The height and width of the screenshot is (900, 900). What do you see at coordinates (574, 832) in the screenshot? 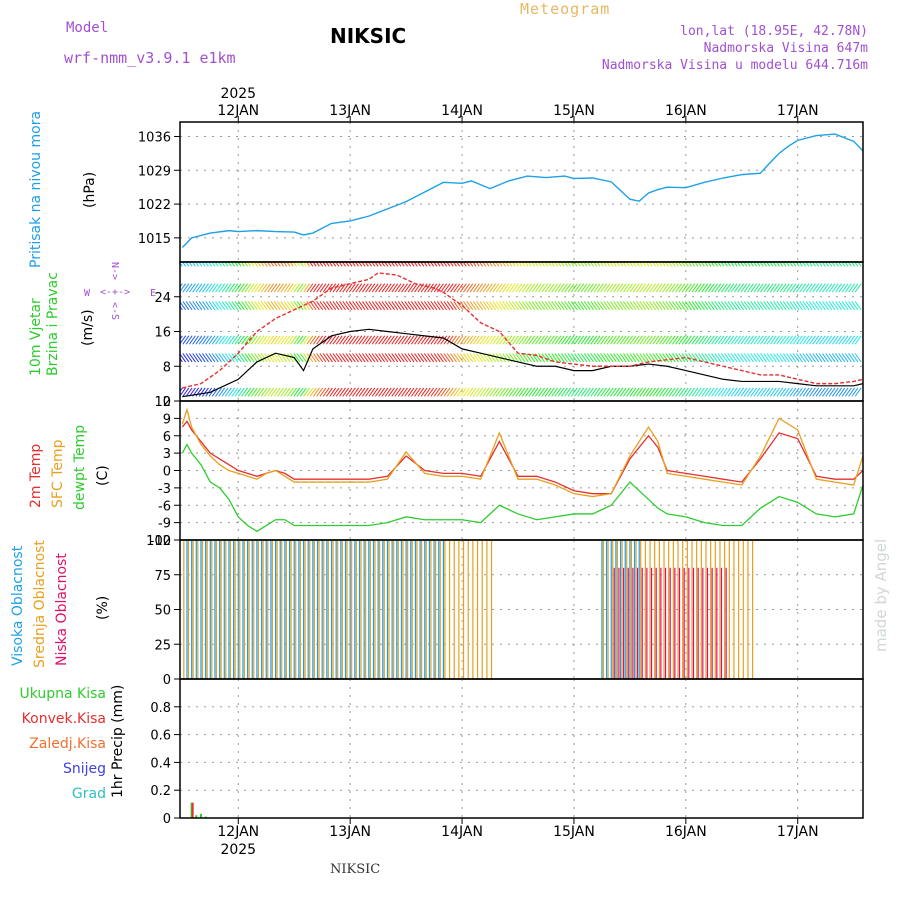
I see `bottom-day-label: 15JAN` at bounding box center [574, 832].